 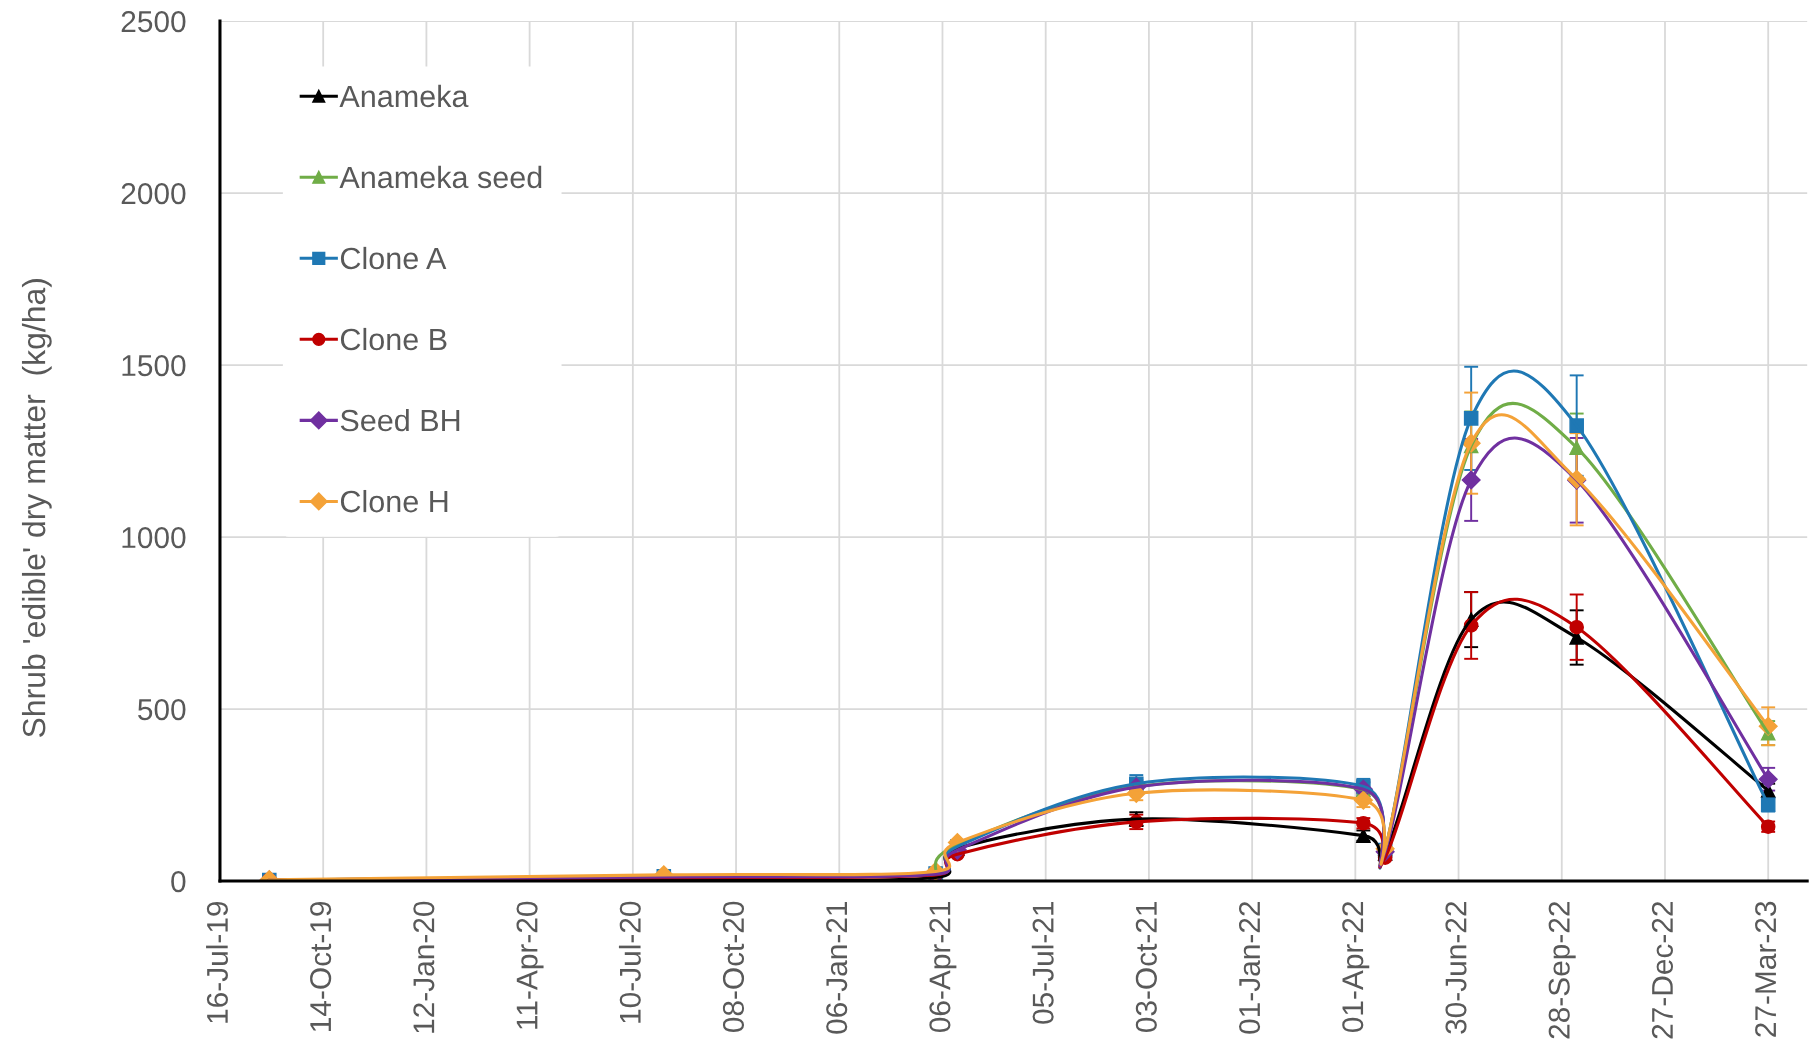 I want to click on x-tick-label: 14-Oct-19, so click(x=321, y=966).